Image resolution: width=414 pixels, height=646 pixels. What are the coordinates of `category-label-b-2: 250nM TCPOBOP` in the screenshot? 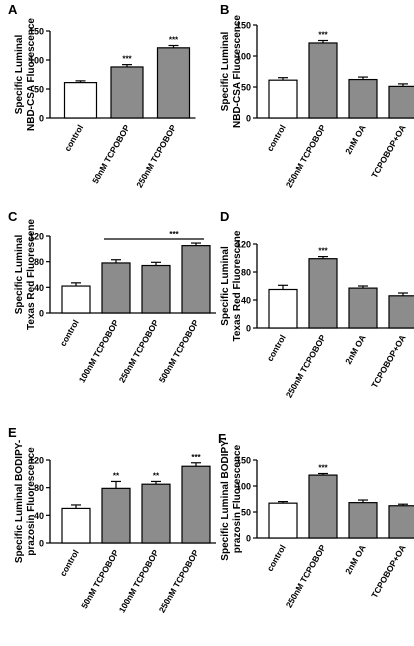 It's located at (306, 156).